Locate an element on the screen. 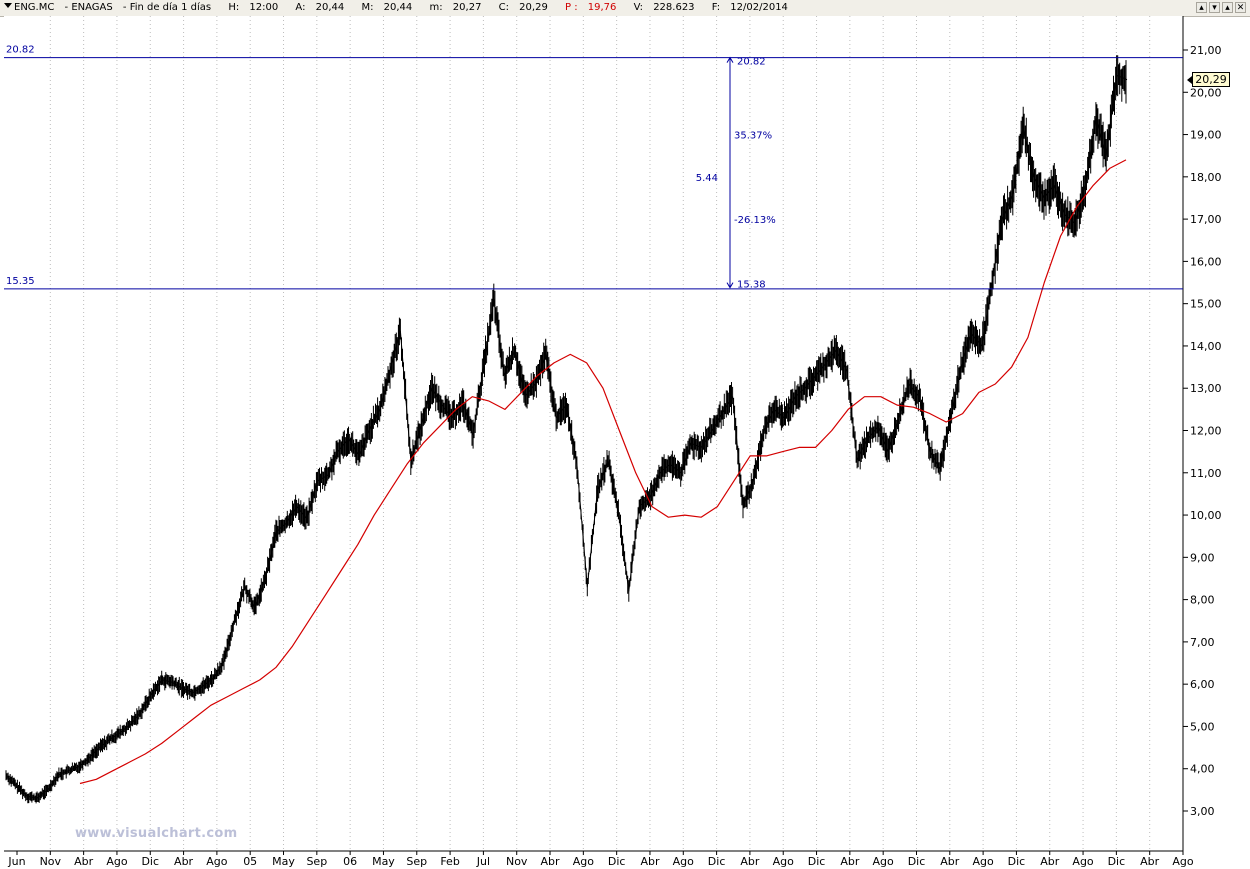 This screenshot has height=869, width=1250. volume-value: 228.623 is located at coordinates (674, 7).